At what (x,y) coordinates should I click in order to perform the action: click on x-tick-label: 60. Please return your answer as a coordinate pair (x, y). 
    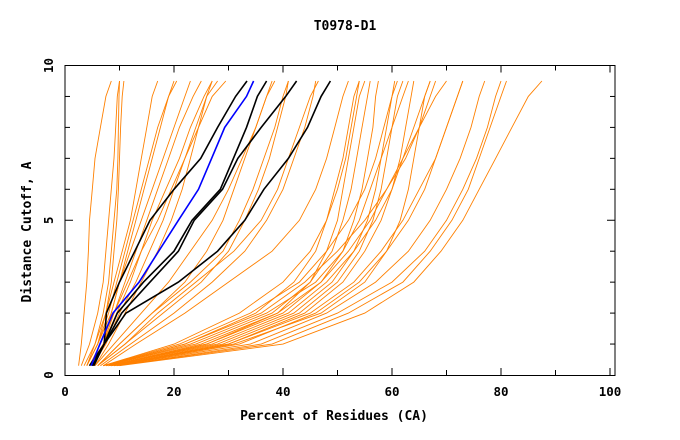
    Looking at the image, I should click on (391, 391).